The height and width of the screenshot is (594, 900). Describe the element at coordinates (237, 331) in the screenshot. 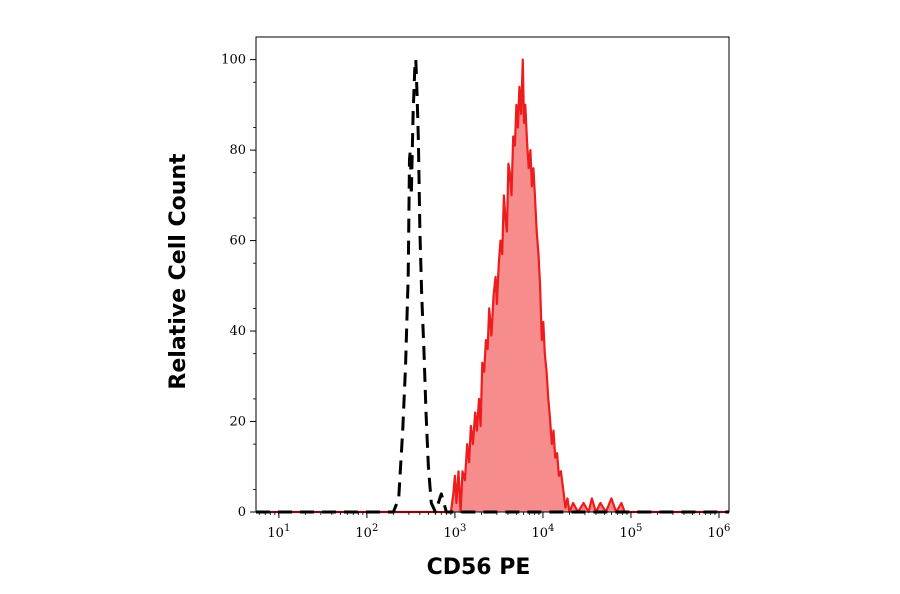

I see `y-tick-label: 40` at that location.